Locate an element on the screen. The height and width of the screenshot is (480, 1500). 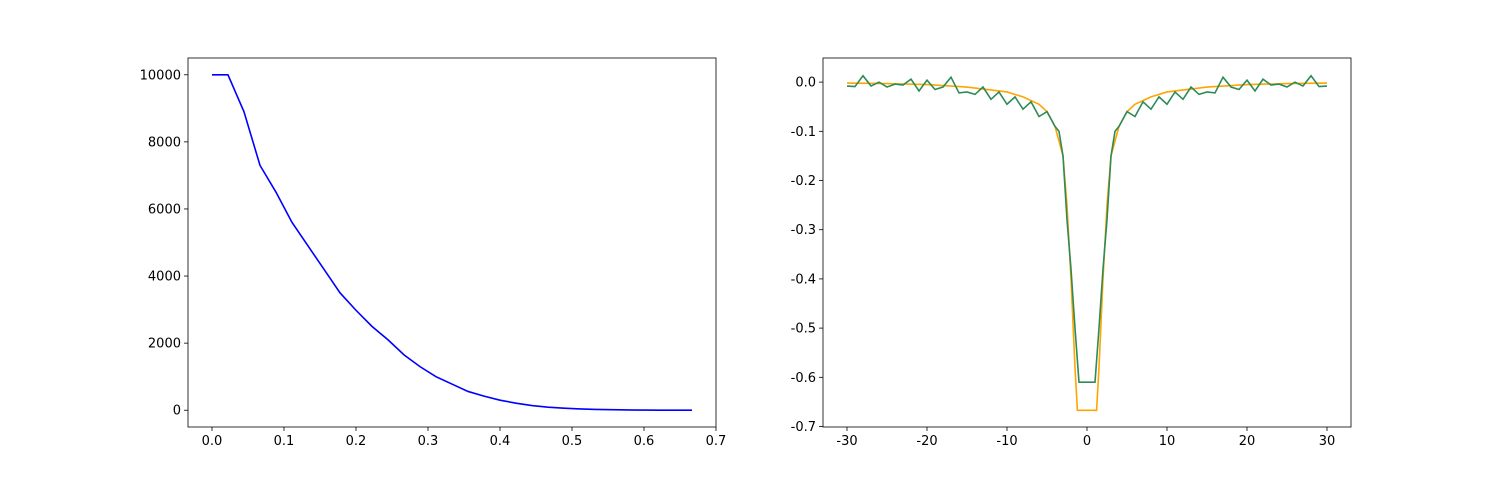
x-tick-label: 0.1 is located at coordinates (284, 441).